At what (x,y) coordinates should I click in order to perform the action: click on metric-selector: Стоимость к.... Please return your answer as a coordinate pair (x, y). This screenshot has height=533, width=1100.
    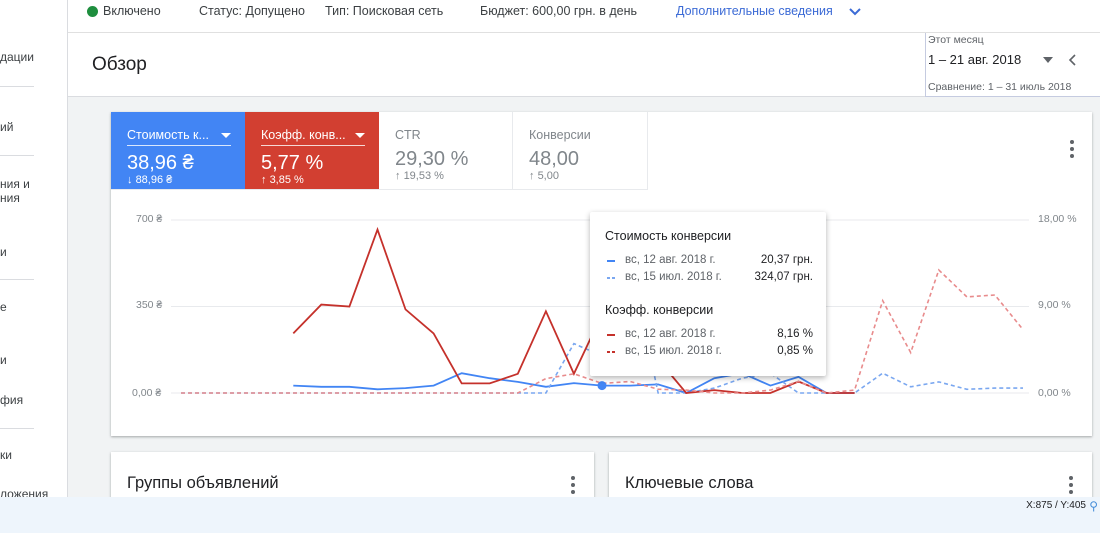
    Looking at the image, I should click on (179, 137).